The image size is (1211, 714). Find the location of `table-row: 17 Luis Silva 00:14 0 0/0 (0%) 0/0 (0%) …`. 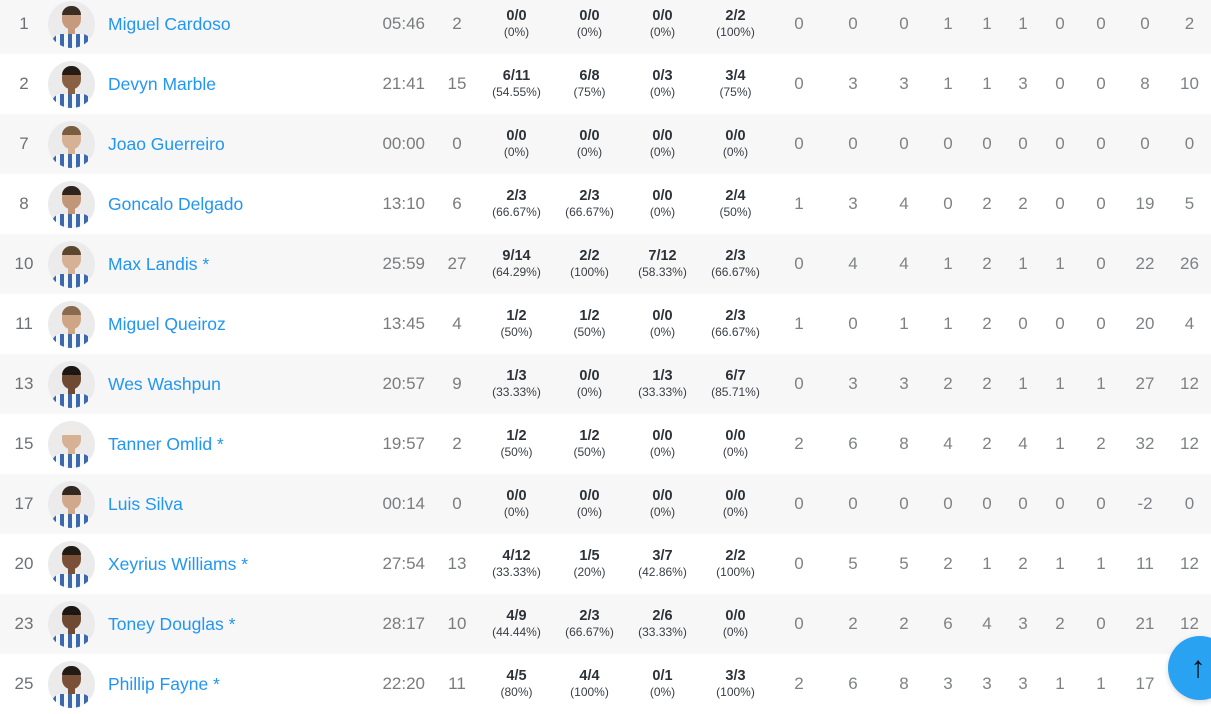

table-row: 17 Luis Silva 00:14 0 0/0 (0%) 0/0 (0%) … is located at coordinates (605, 504).